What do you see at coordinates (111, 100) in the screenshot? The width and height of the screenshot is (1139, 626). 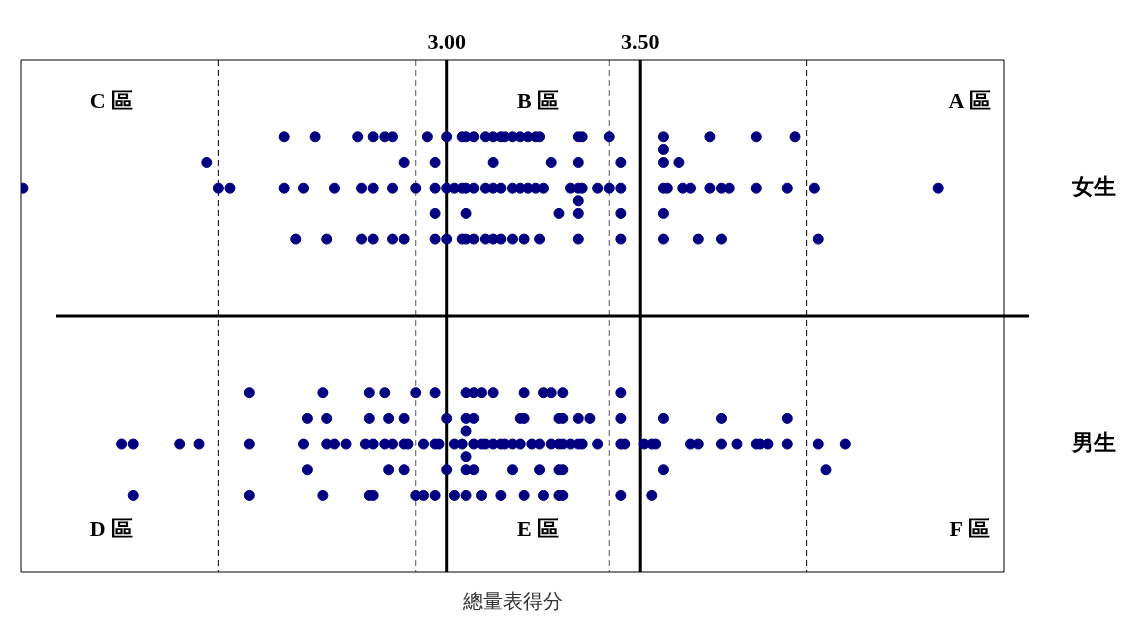 I see `text: C 區` at bounding box center [111, 100].